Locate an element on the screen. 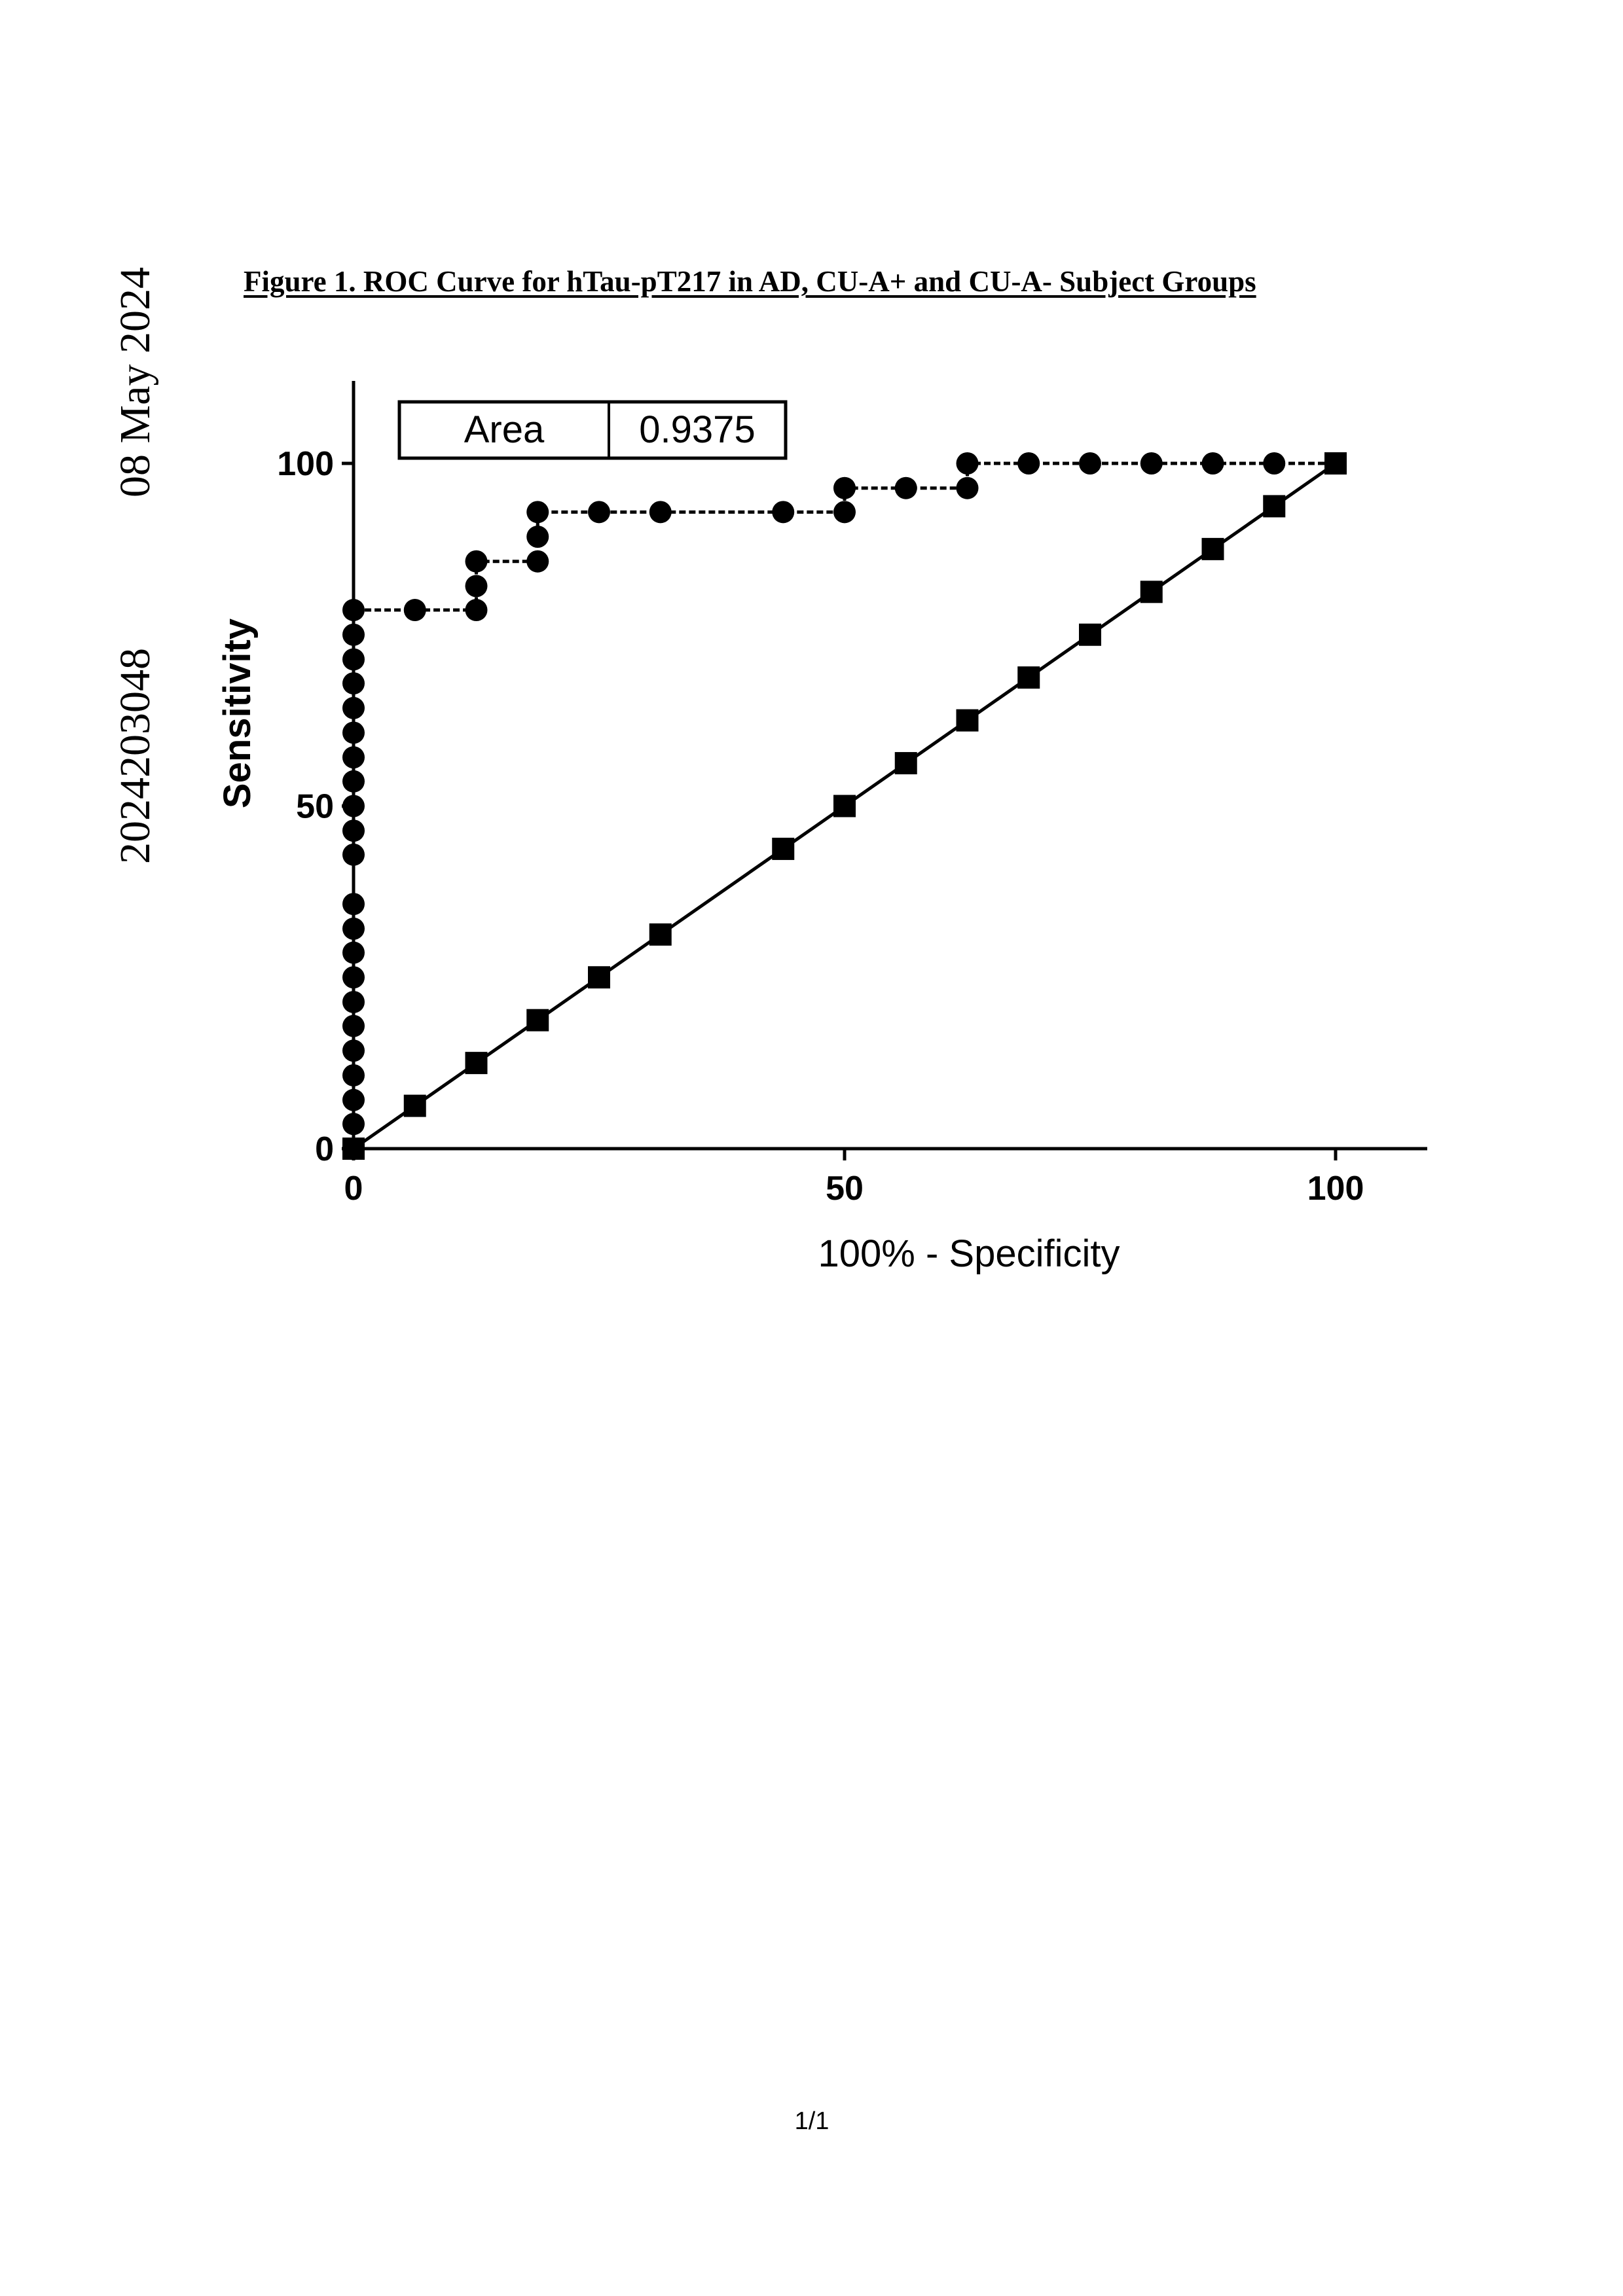 The image size is (1623, 2296). area-value: 0.9375 is located at coordinates (697, 429).